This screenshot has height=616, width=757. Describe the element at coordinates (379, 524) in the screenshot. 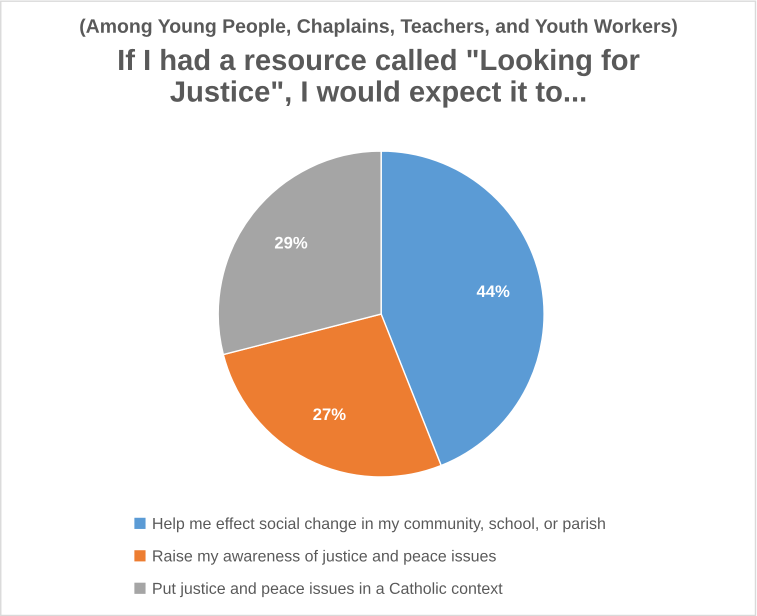

I see `legend-label: Help me effect social change in my community, school, or parish` at that location.